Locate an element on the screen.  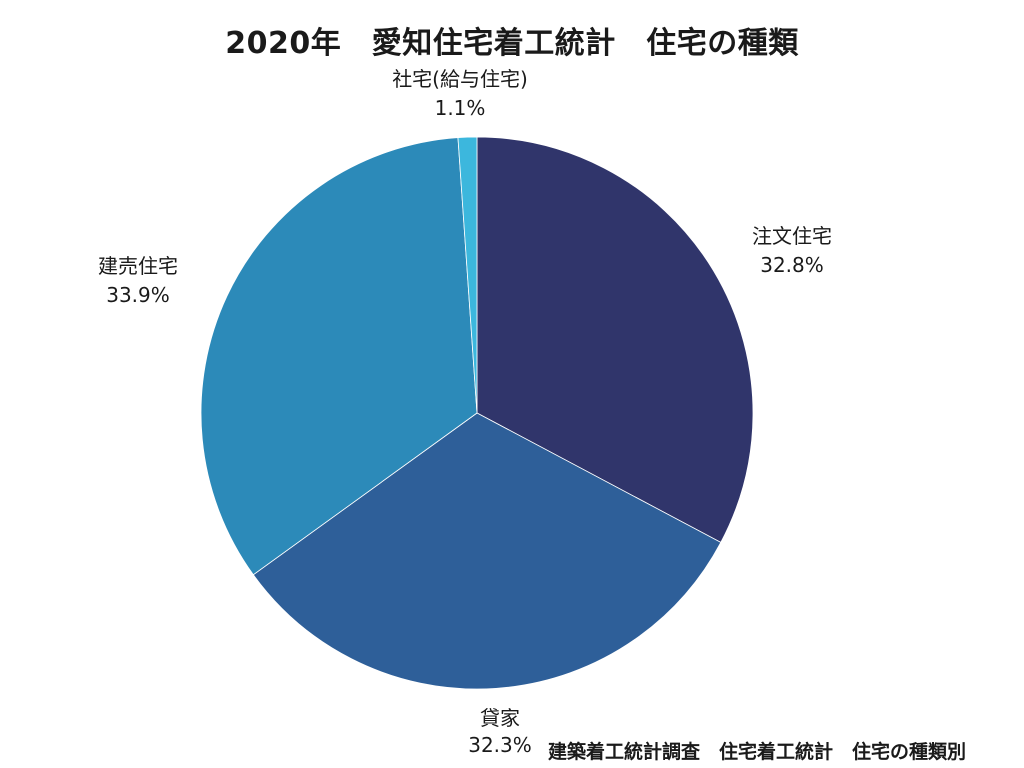
slice-value-label-4: 1.1% is located at coordinates (460, 108).